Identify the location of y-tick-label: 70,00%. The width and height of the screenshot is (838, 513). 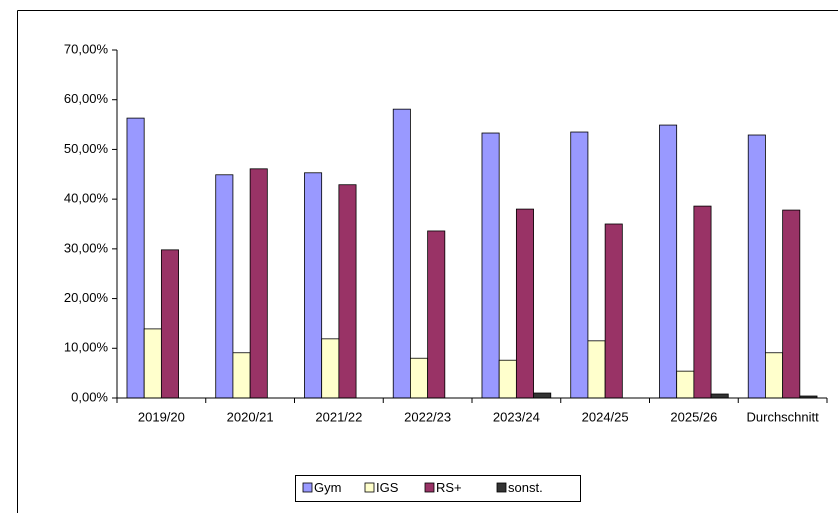
(86, 48).